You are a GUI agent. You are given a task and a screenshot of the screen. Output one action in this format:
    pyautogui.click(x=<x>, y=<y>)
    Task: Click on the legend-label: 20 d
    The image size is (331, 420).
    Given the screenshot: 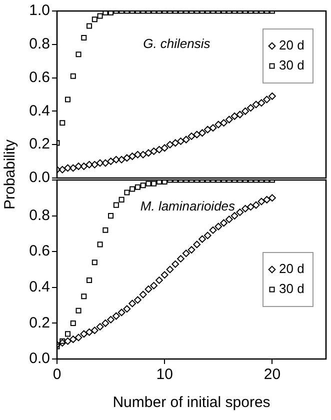 What is the action you would take?
    pyautogui.click(x=291, y=268)
    